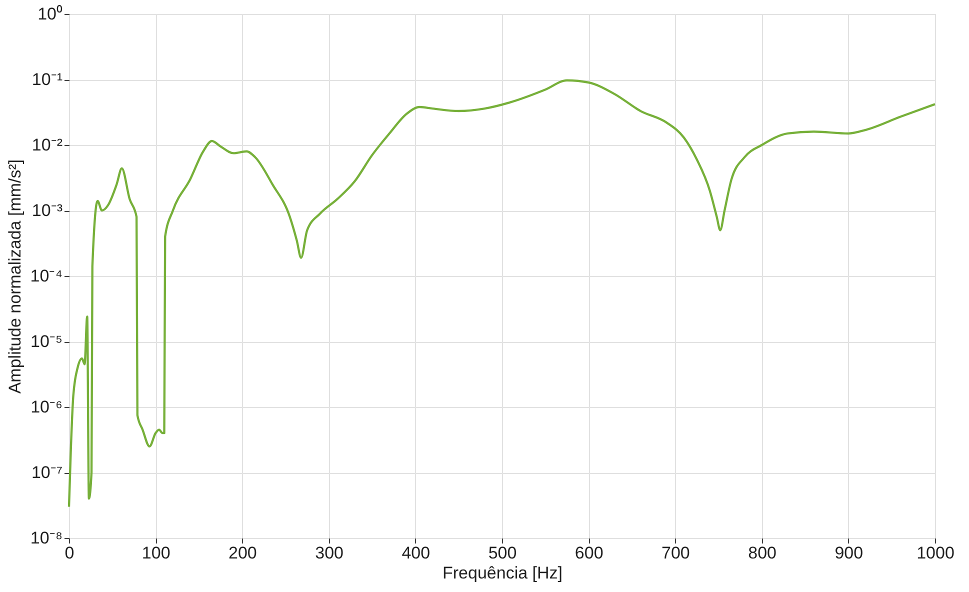  Describe the element at coordinates (416, 553) in the screenshot. I see `x-tick-label: 400` at that location.